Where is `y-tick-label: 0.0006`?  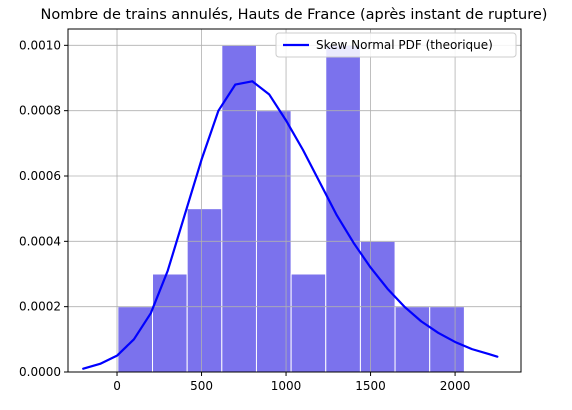 y-tick-label: 0.0006 is located at coordinates (40, 176).